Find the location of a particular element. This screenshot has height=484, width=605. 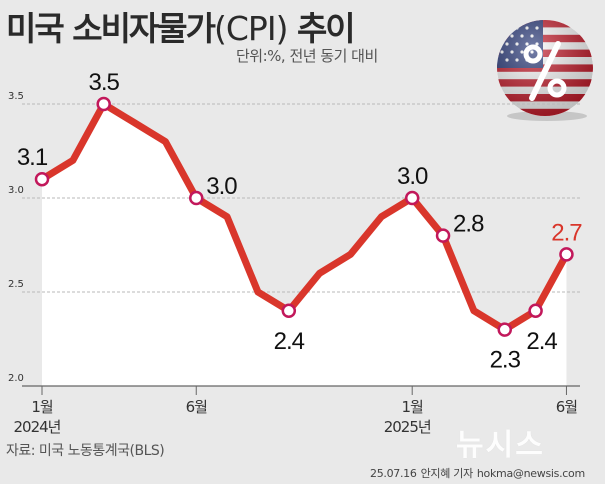

data-label-0: 3.1 is located at coordinates (32, 157).